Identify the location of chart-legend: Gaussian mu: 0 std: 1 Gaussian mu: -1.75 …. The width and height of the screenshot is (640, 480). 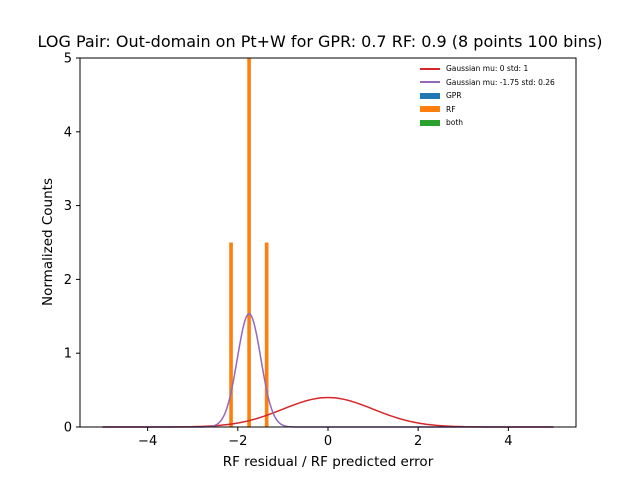
(487, 96).